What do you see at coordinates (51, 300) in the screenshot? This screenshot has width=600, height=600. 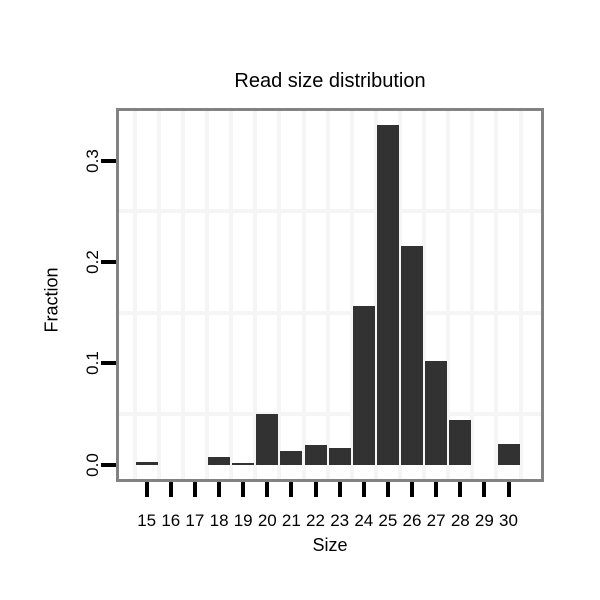 I see `y-axis-title: Fraction` at bounding box center [51, 300].